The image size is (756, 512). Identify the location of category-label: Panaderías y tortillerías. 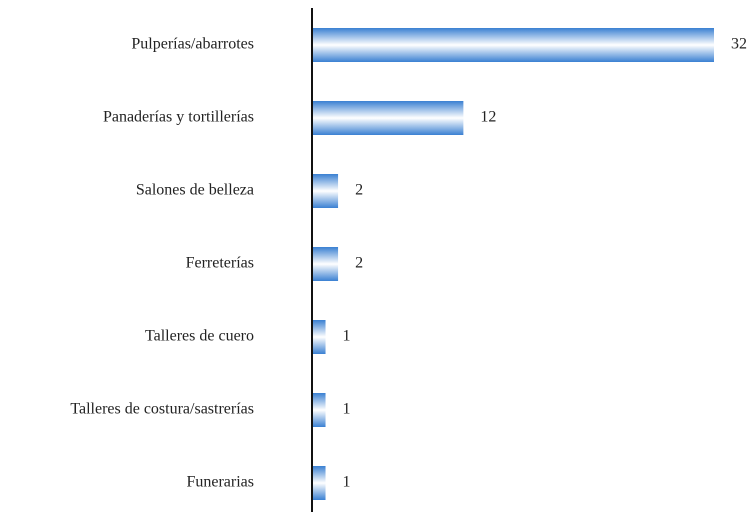
(178, 117).